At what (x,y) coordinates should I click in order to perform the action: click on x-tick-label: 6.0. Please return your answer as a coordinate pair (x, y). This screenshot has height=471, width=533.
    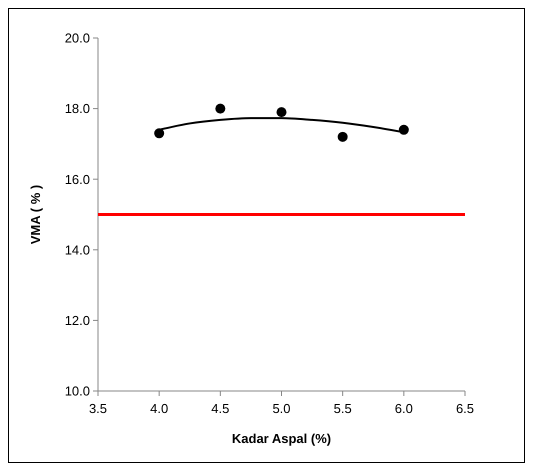
    Looking at the image, I should click on (403, 408).